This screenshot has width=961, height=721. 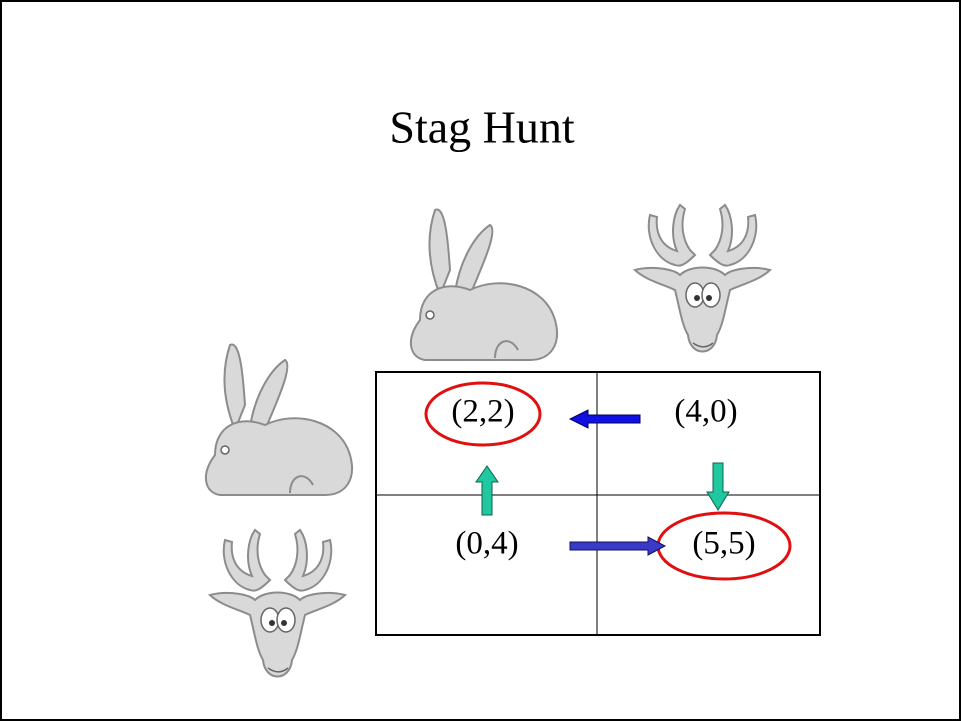 What do you see at coordinates (486, 544) in the screenshot?
I see `payoff-cell: (0,4)` at bounding box center [486, 544].